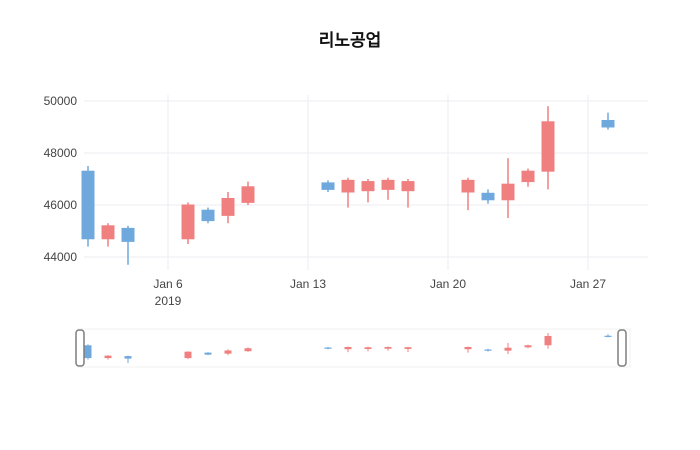  Describe the element at coordinates (379, 292) in the screenshot. I see `x-axis: Jan 6 2019 Jan 13 Jan 20 Jan 27` at that location.